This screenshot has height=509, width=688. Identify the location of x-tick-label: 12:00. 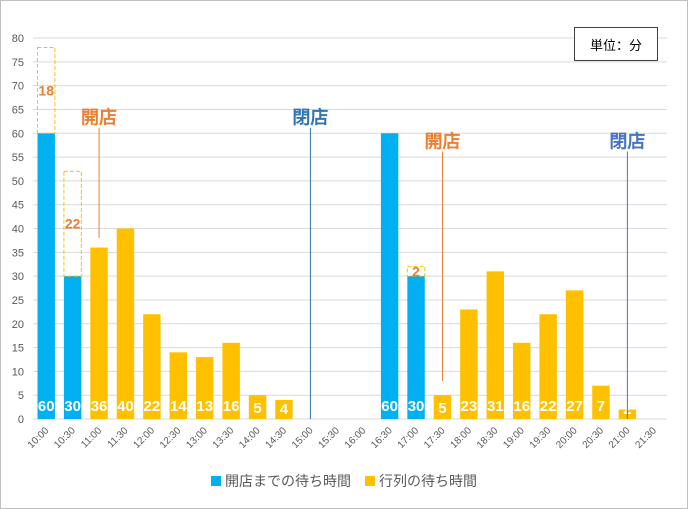
(145, 438).